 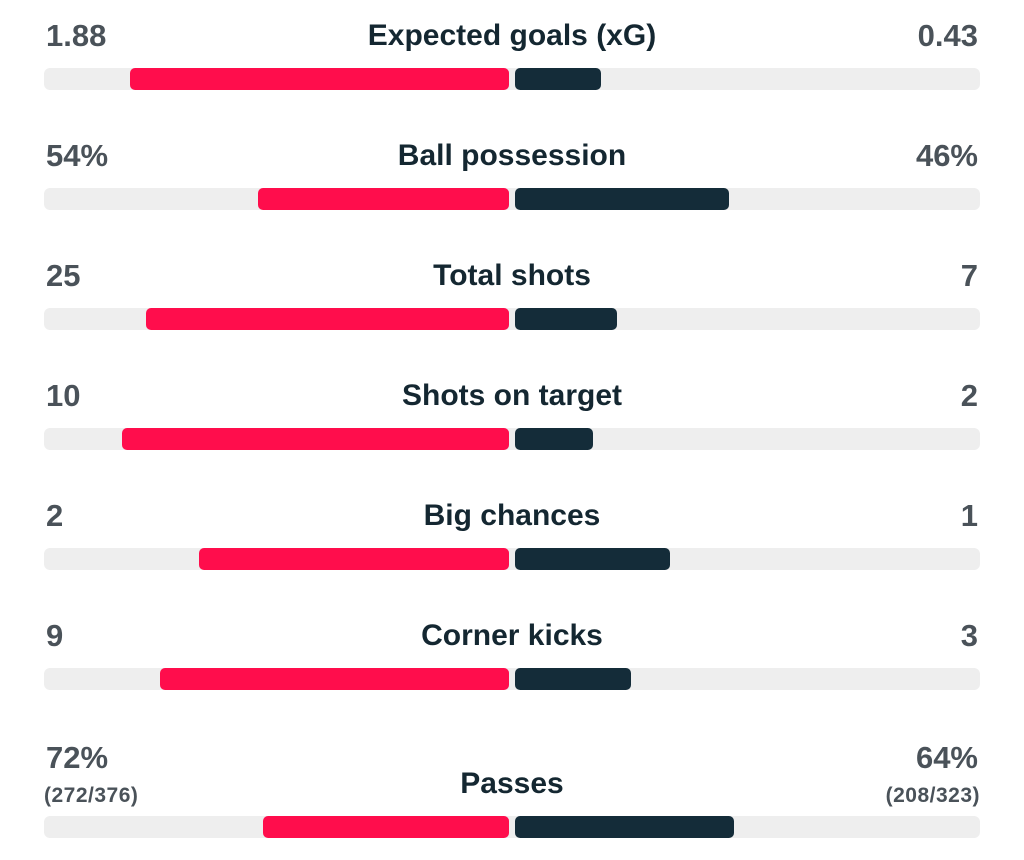 I want to click on stat-label: Expected goals (xG), so click(x=512, y=35).